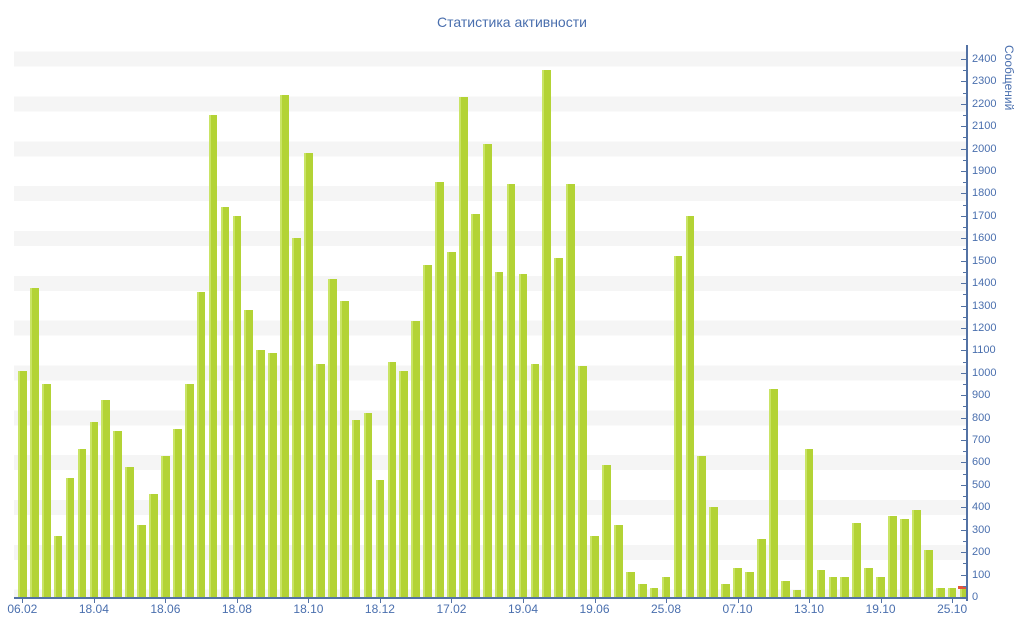 The height and width of the screenshot is (640, 1024). What do you see at coordinates (512, 22) in the screenshot?
I see `chart-title: Статистика активности` at bounding box center [512, 22].